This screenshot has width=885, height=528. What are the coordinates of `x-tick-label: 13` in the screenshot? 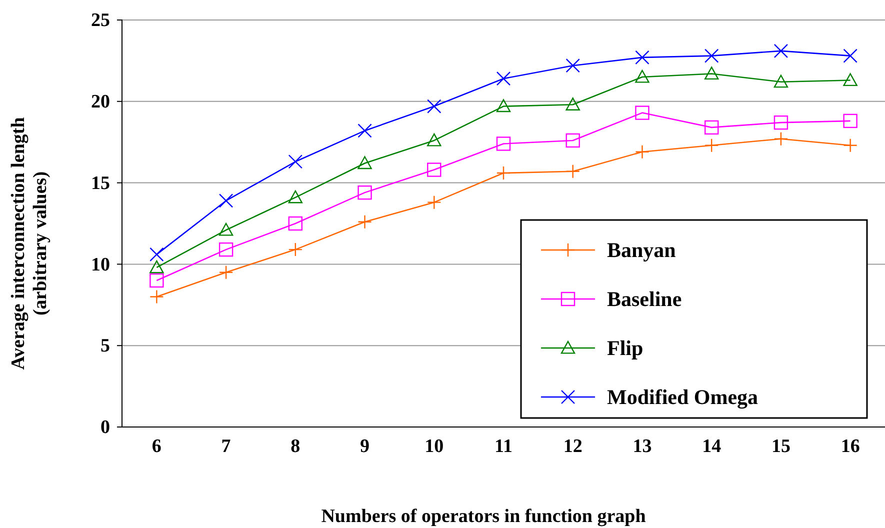 It's located at (642, 446).